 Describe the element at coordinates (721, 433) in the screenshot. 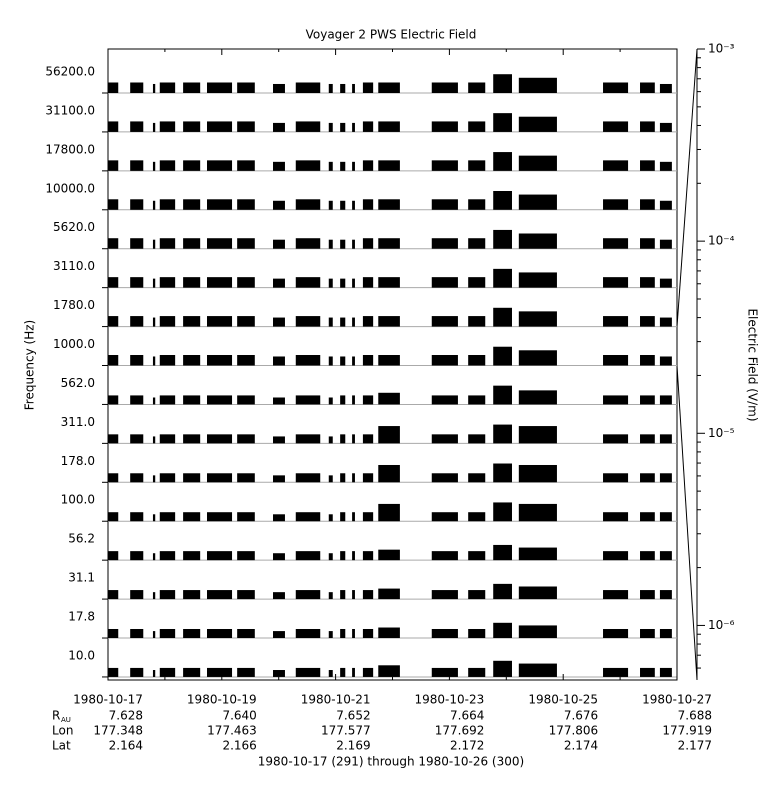

I see `y2-tick-label: 10⁻⁵` at that location.